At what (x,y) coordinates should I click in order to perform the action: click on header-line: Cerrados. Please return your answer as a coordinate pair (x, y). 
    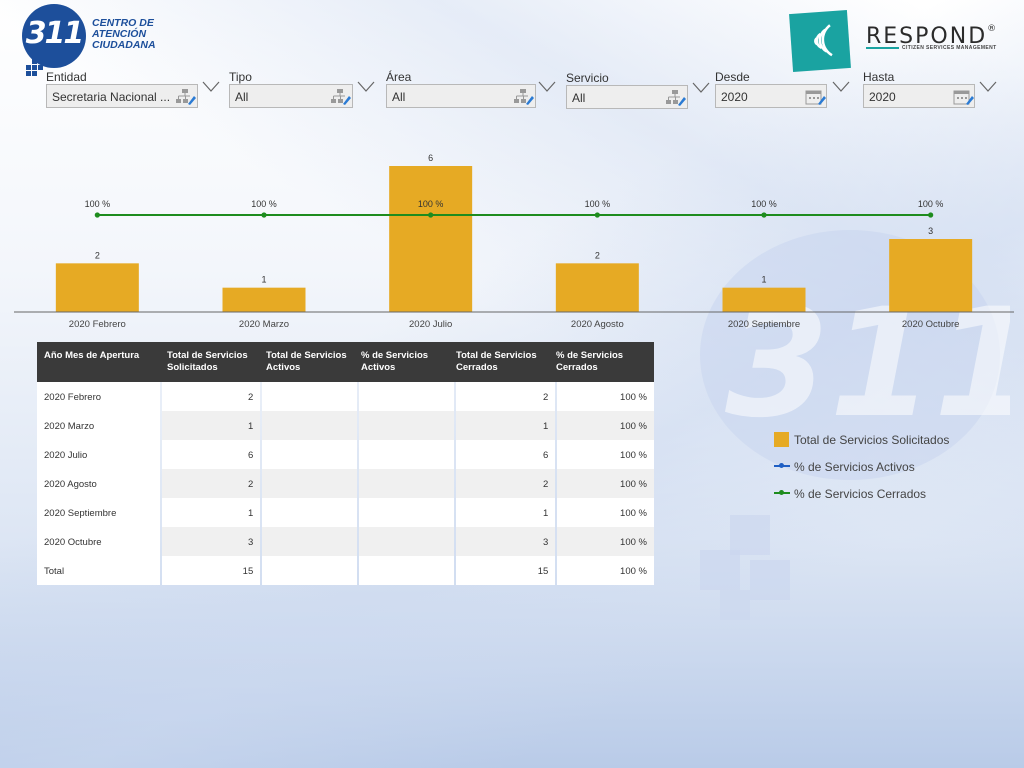
    Looking at the image, I should click on (477, 367).